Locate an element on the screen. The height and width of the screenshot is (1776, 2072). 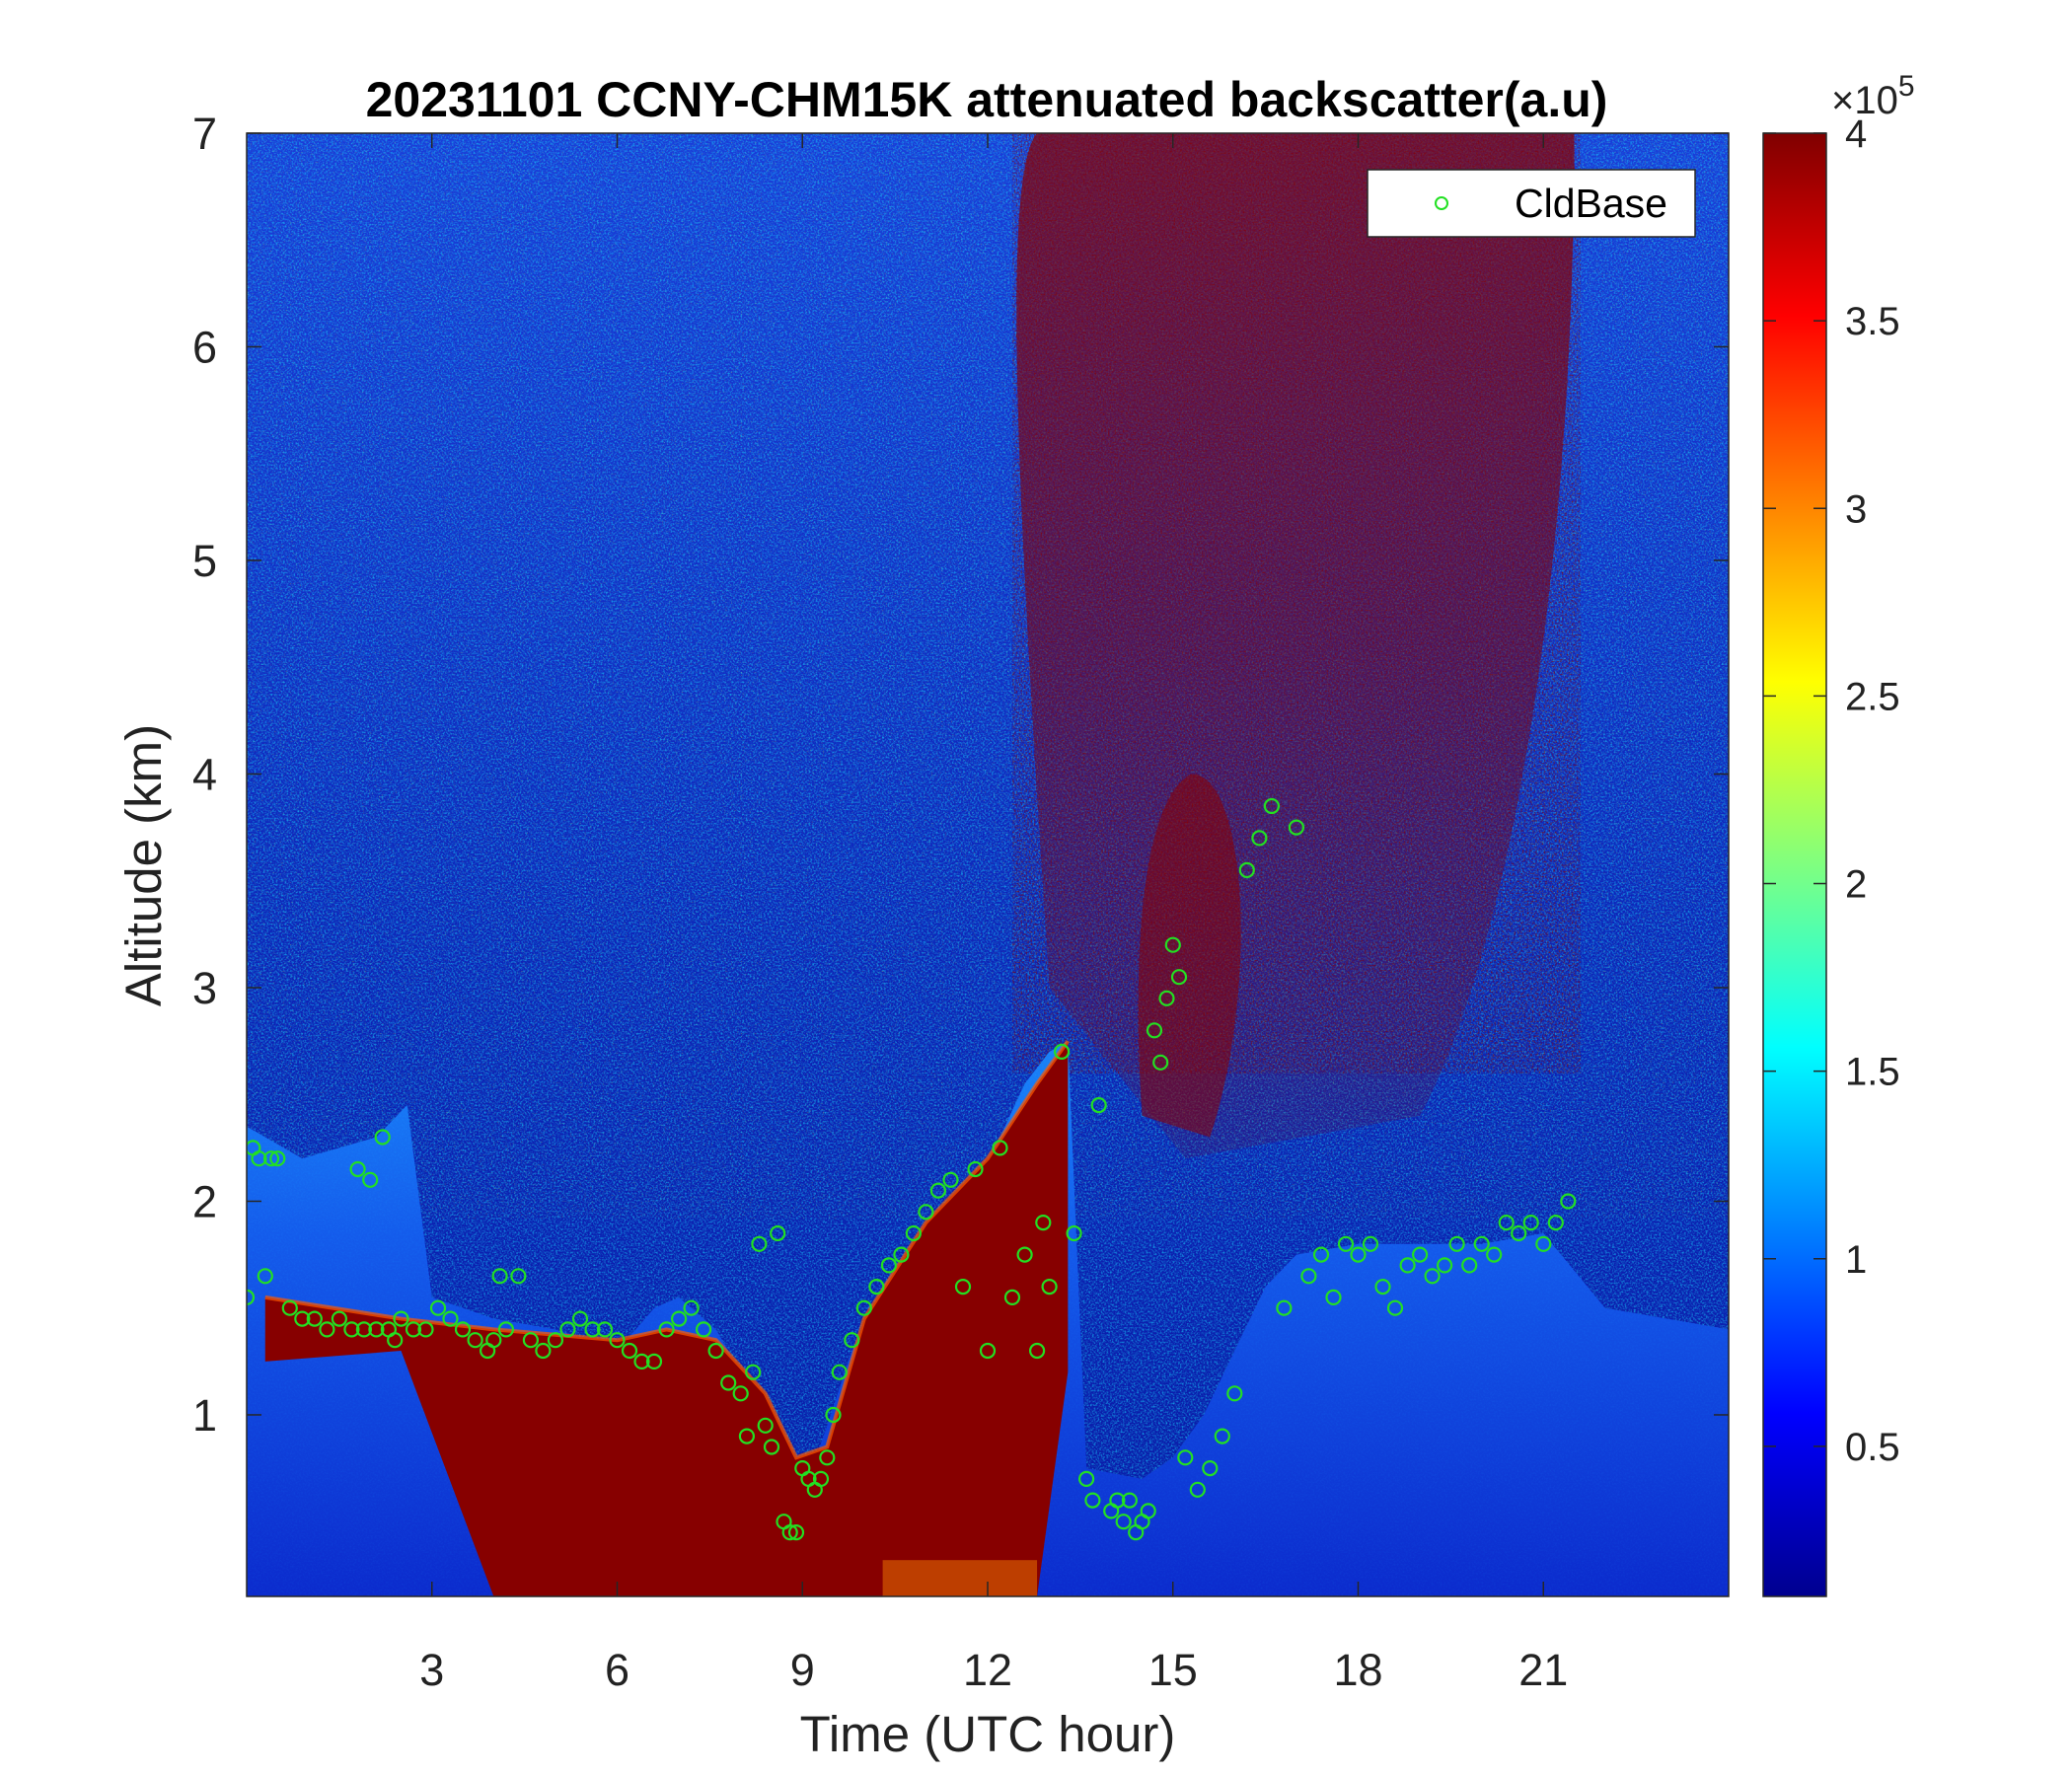
y-tick-label: 1 is located at coordinates (205, 1416).